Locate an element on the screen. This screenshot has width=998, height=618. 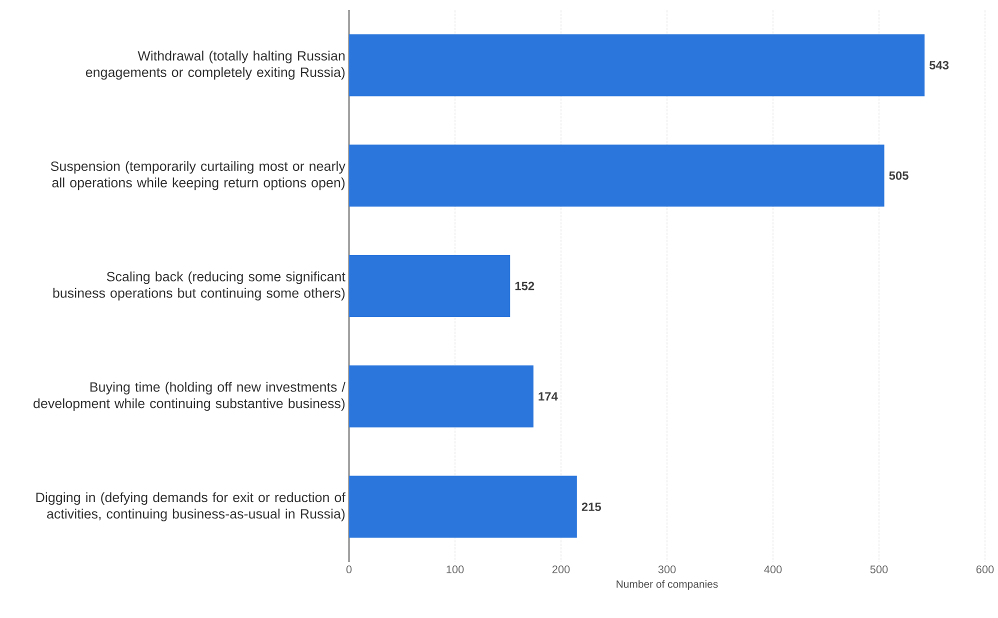
x-tick-label: 600 is located at coordinates (985, 570).